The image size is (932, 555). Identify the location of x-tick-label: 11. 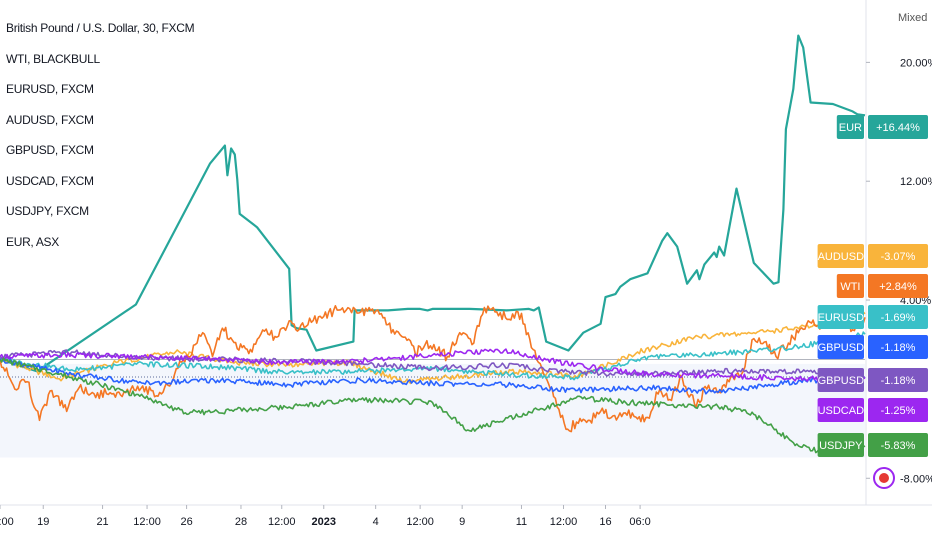
(521, 522).